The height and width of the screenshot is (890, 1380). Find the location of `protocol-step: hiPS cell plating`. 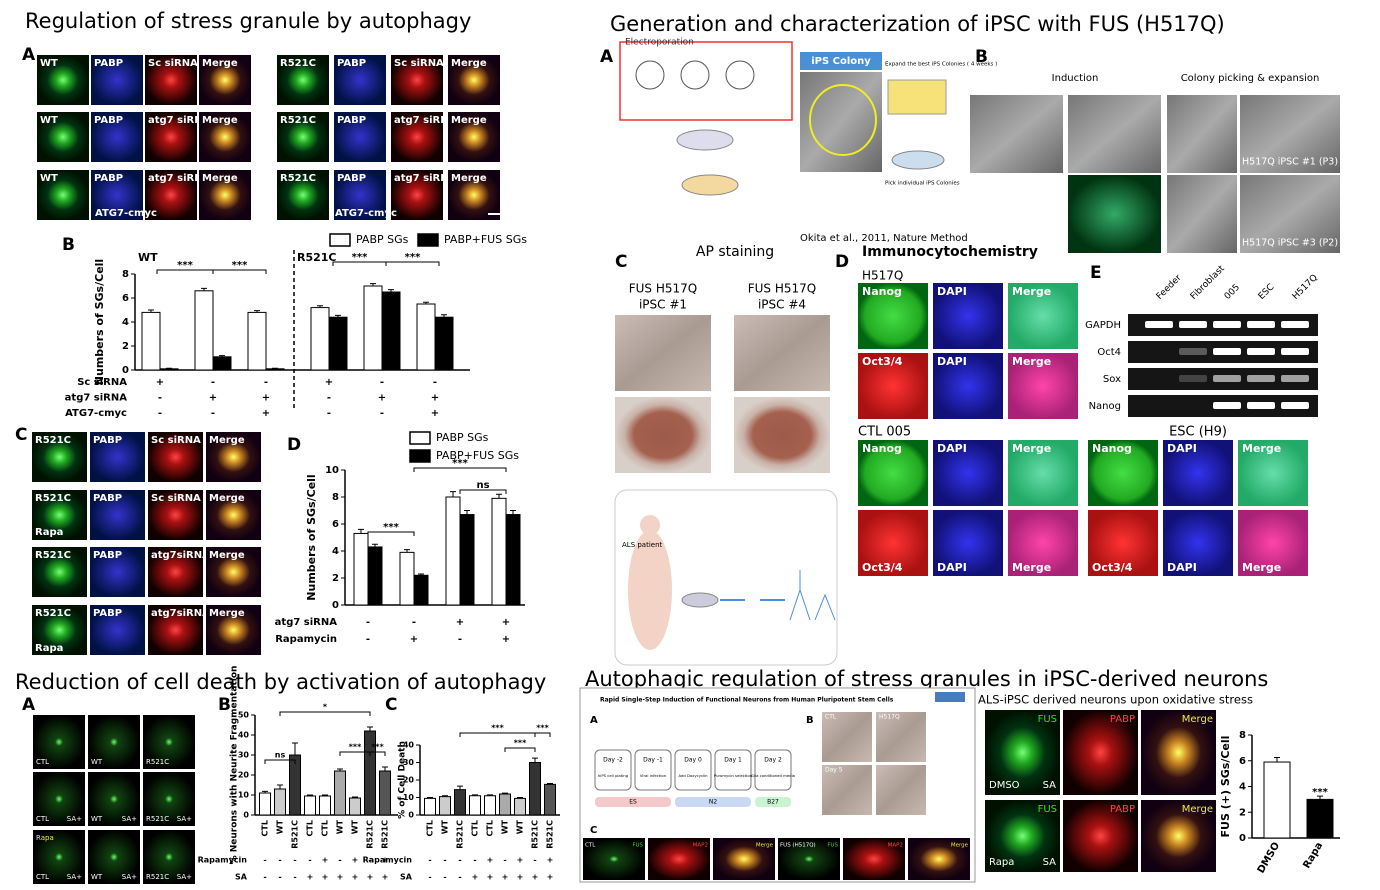

protocol-step: hiPS cell plating is located at coordinates (613, 775).